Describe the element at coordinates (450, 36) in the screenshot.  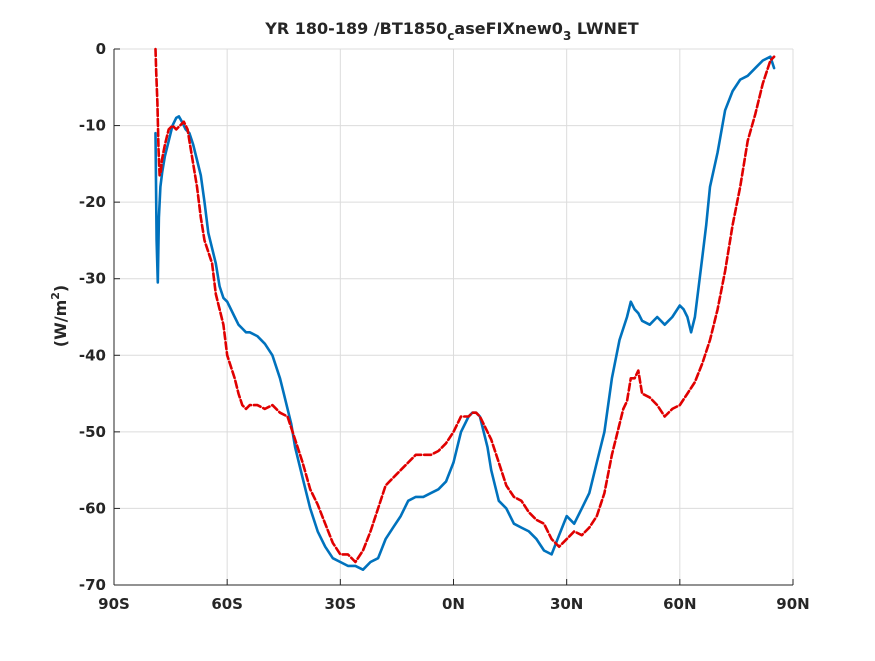
I see `title-sub1: c` at that location.